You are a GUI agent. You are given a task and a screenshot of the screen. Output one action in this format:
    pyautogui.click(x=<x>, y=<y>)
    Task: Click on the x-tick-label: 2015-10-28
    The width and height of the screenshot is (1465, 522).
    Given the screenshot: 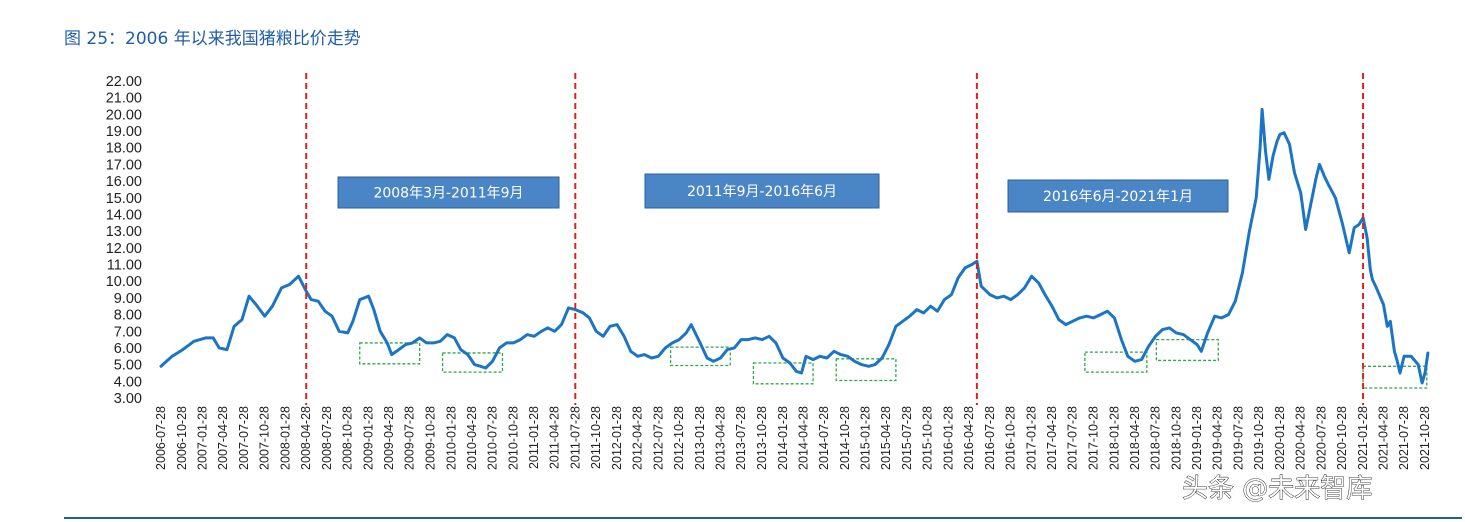 What is the action you would take?
    pyautogui.click(x=928, y=438)
    